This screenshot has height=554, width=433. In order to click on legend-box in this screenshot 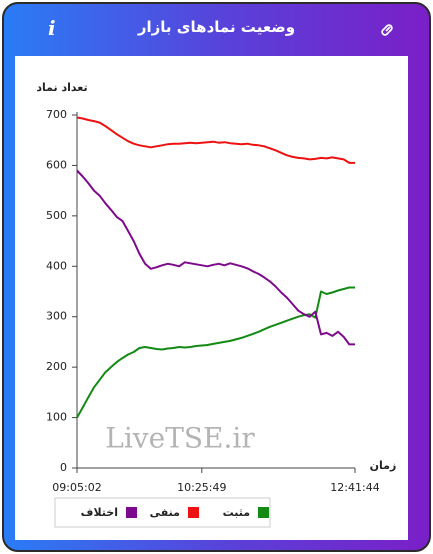, I will do `click(162, 512)`.